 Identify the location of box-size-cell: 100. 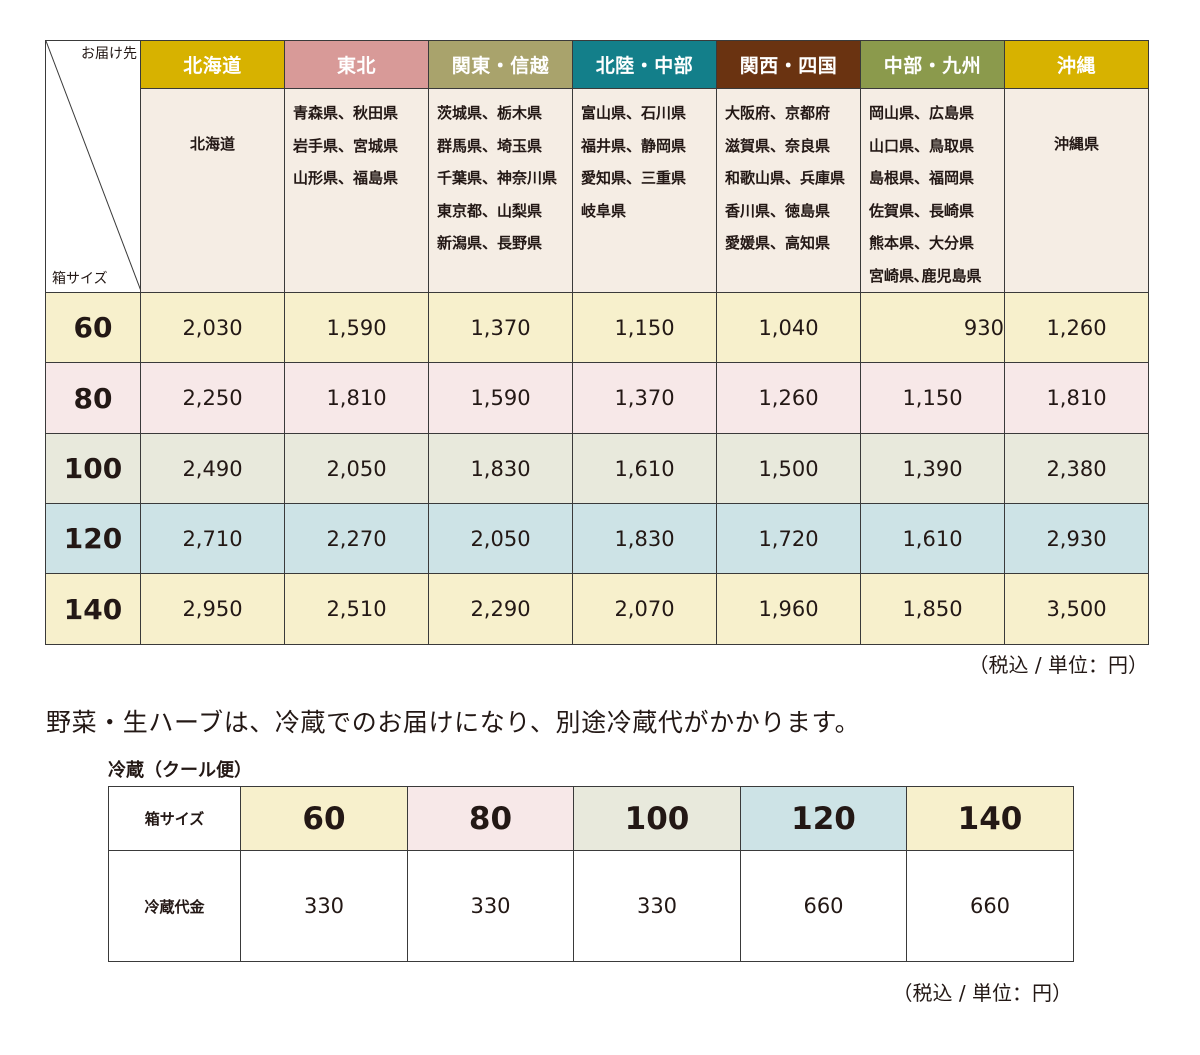
(93, 468).